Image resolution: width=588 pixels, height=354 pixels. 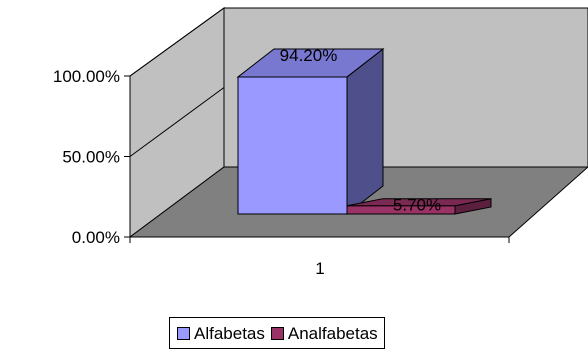 I want to click on data-label-analfabetas: 5.70%, so click(x=417, y=205).